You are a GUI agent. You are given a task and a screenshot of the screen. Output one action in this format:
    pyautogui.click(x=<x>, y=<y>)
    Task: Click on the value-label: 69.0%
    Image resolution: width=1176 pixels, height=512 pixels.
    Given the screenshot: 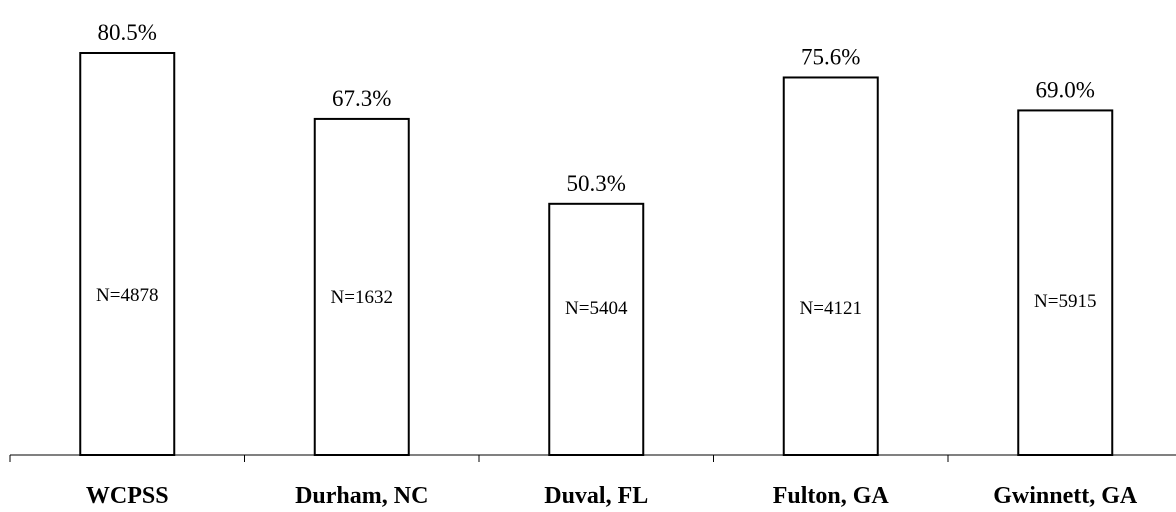 What is the action you would take?
    pyautogui.click(x=1065, y=89)
    